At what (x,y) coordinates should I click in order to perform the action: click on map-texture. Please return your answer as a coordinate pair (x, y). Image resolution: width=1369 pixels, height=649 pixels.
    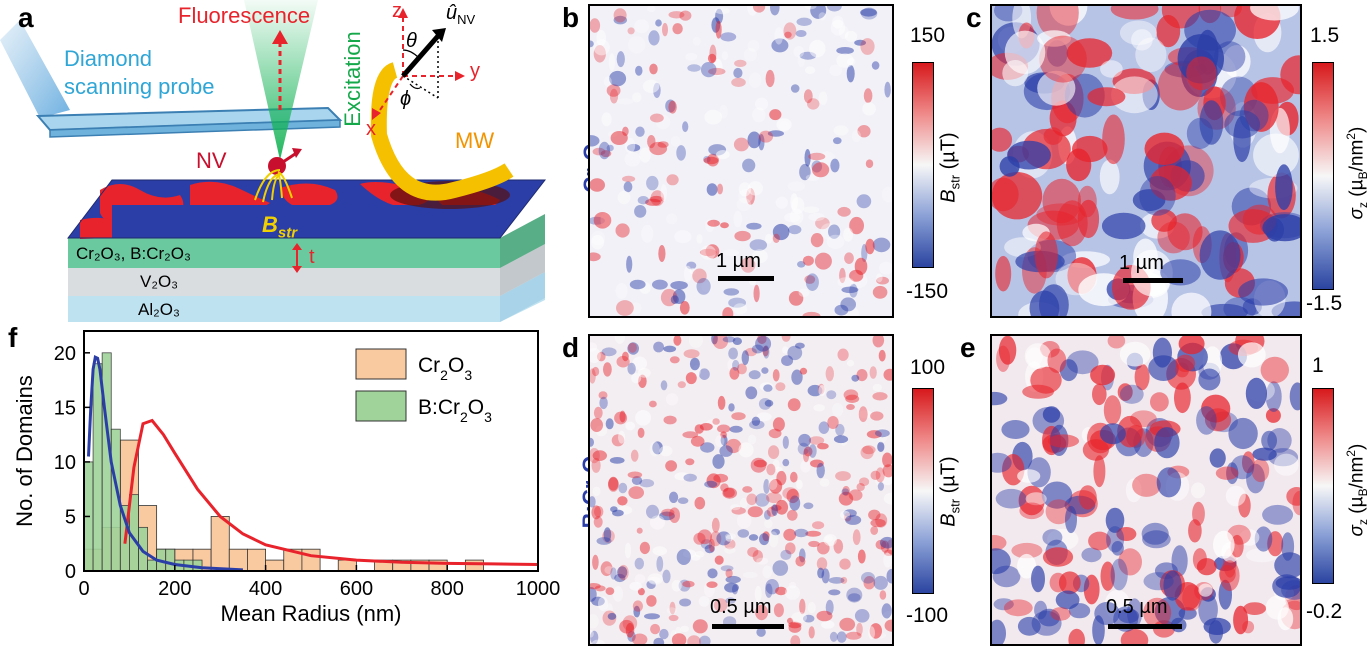
    Looking at the image, I should click on (1146, 490).